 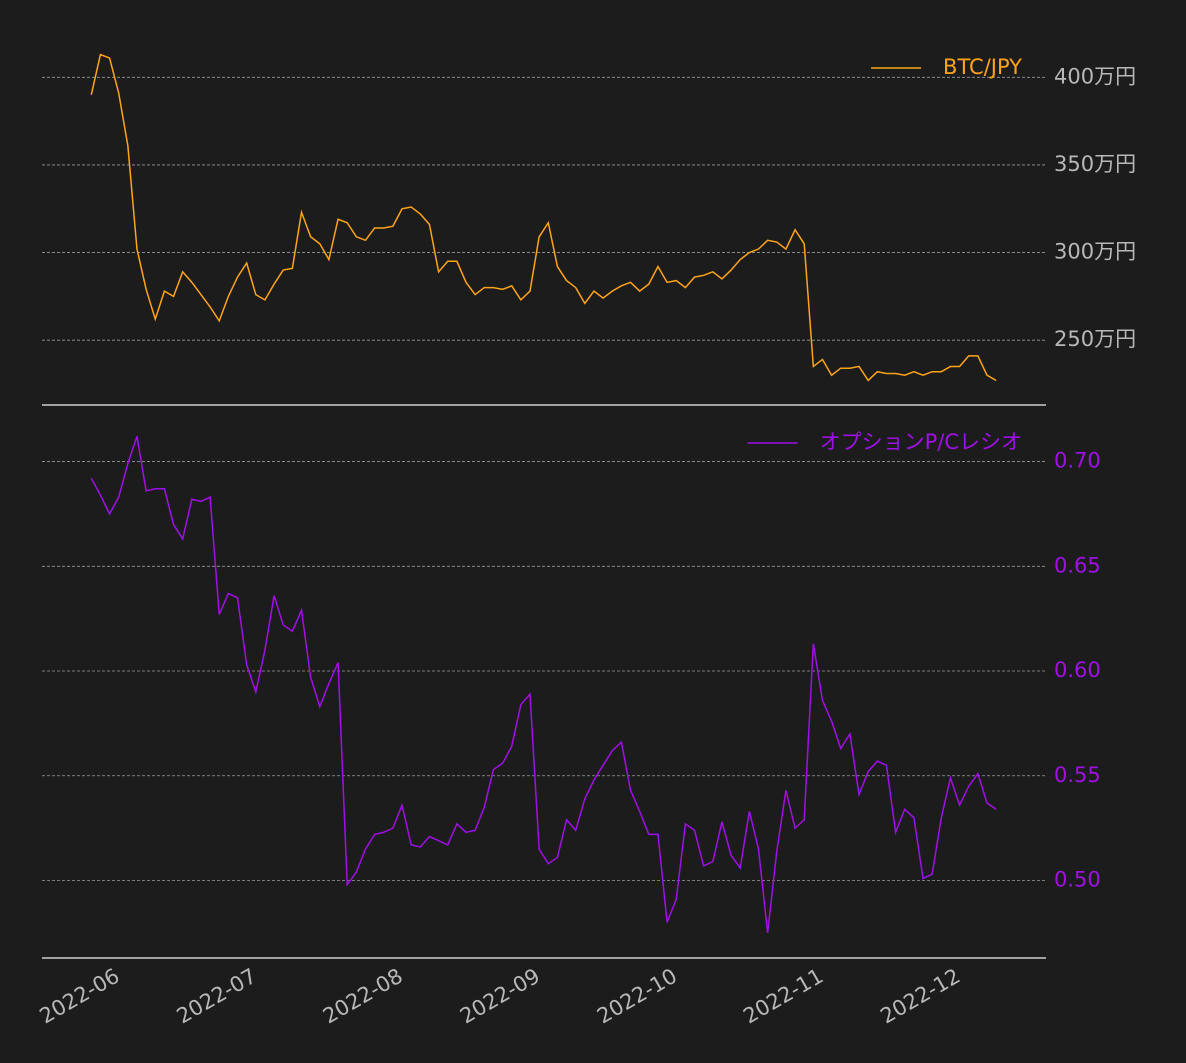 I want to click on y-tick-label: 300万円, so click(x=1095, y=252).